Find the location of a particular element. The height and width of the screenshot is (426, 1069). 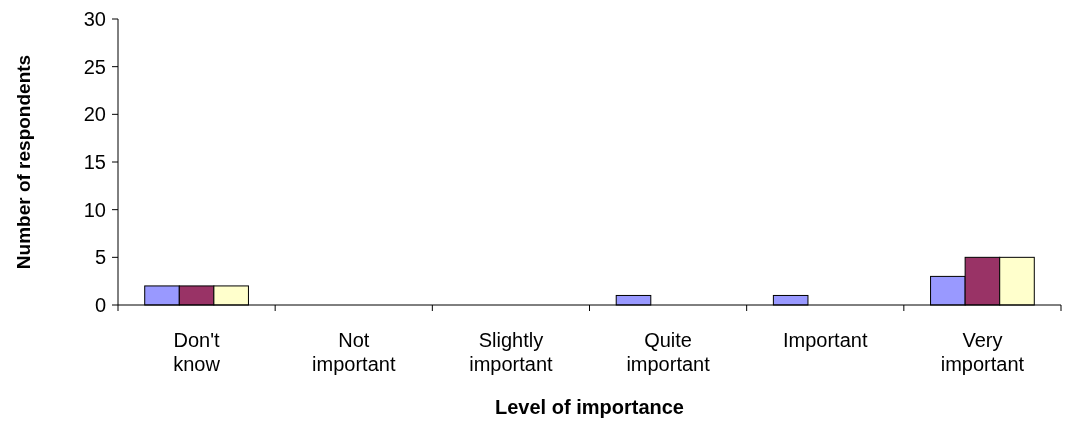

x-tick-label: Important is located at coordinates (825, 340).